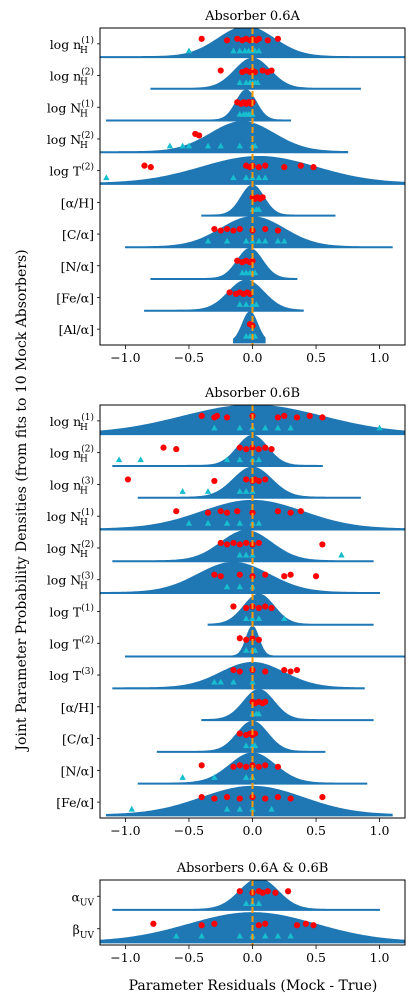 The image size is (415, 997). Describe the element at coordinates (66, 453) in the screenshot. I see `row-label-main: log n` at that location.